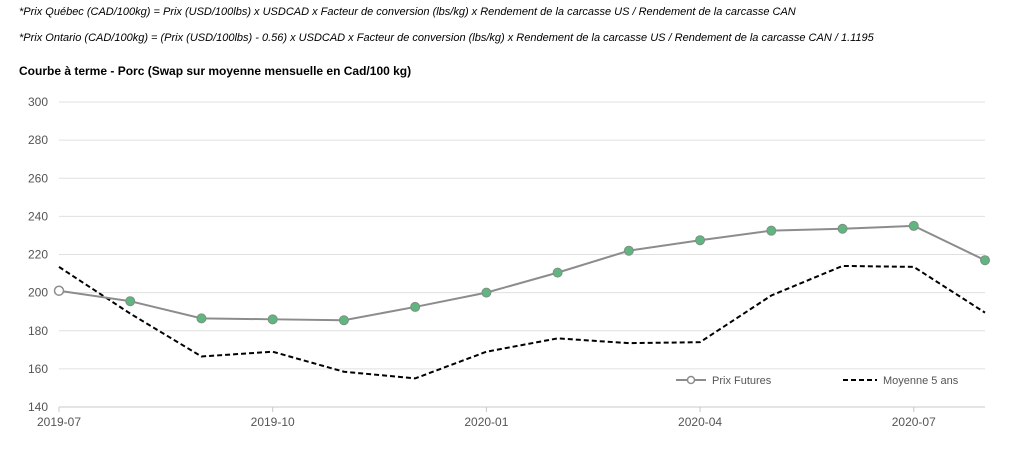 The height and width of the screenshot is (455, 1024). What do you see at coordinates (921, 381) in the screenshot?
I see `legend-moyenne-5-ans-label: Moyenne 5 ans` at bounding box center [921, 381].